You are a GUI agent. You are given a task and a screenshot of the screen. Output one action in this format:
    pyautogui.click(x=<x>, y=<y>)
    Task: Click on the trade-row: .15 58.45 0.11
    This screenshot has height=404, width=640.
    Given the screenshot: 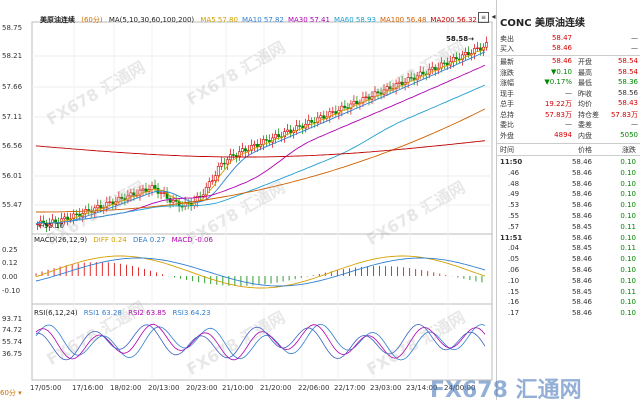 What is the action you would take?
    pyautogui.click(x=572, y=291)
    